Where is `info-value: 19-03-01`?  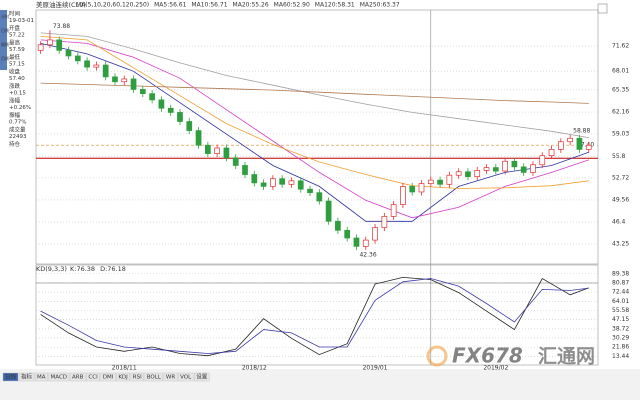
info-value: 19-03-01 is located at coordinates (21, 21).